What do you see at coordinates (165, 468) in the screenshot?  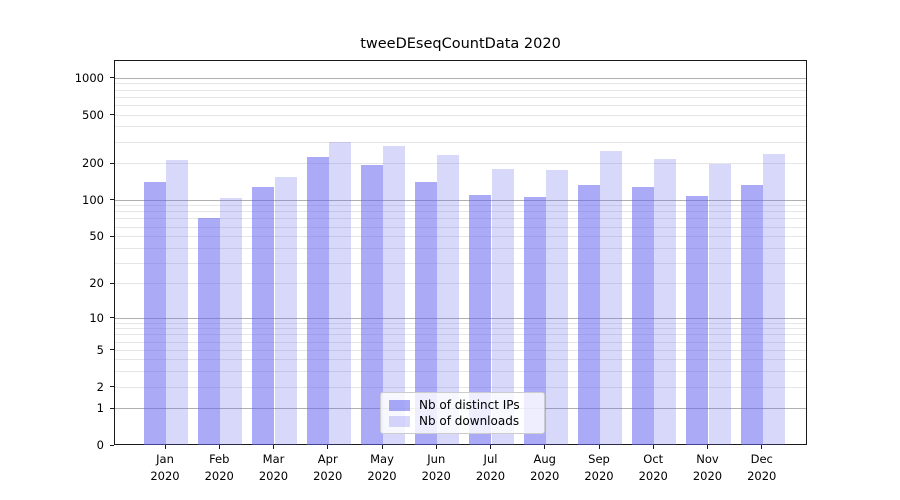 I see `x-tick-label: Jan 2020` at bounding box center [165, 468].